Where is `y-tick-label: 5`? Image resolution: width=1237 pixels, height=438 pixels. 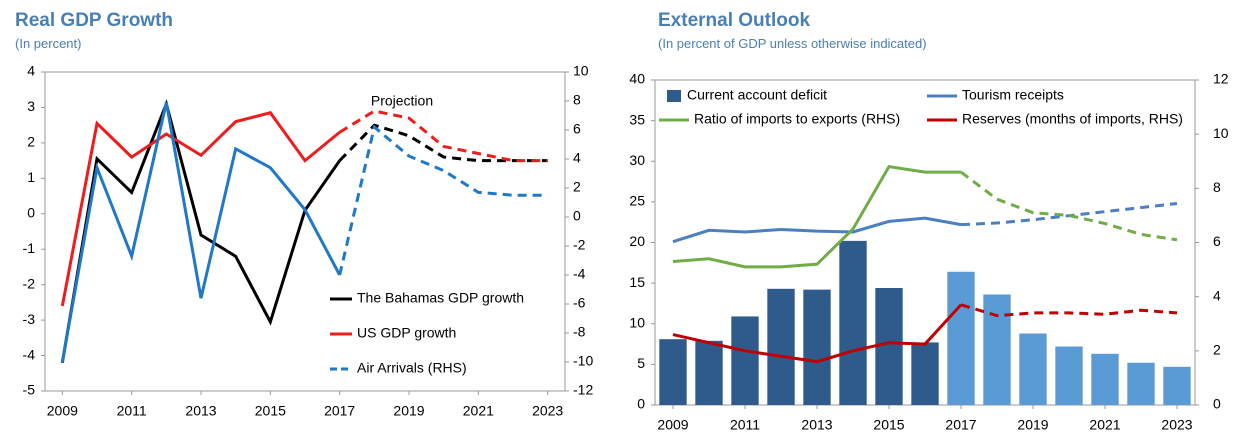
y-tick-label: 5 is located at coordinates (641, 363).